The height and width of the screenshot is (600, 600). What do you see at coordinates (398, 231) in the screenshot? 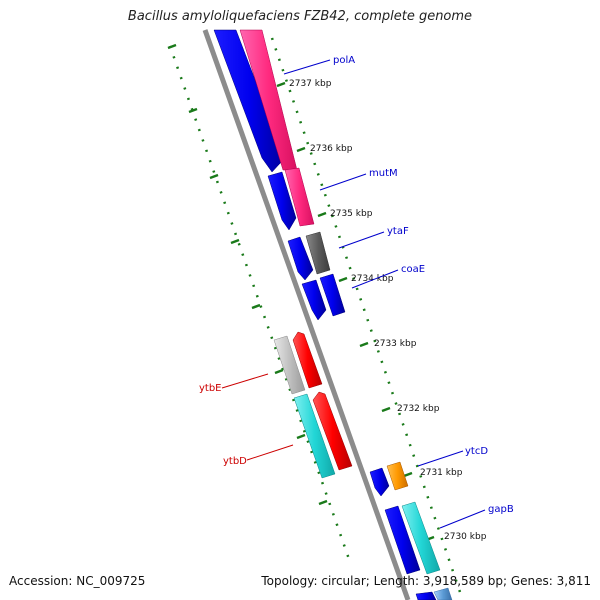
I see `gene-label-ytaF: ytaF` at bounding box center [398, 231].